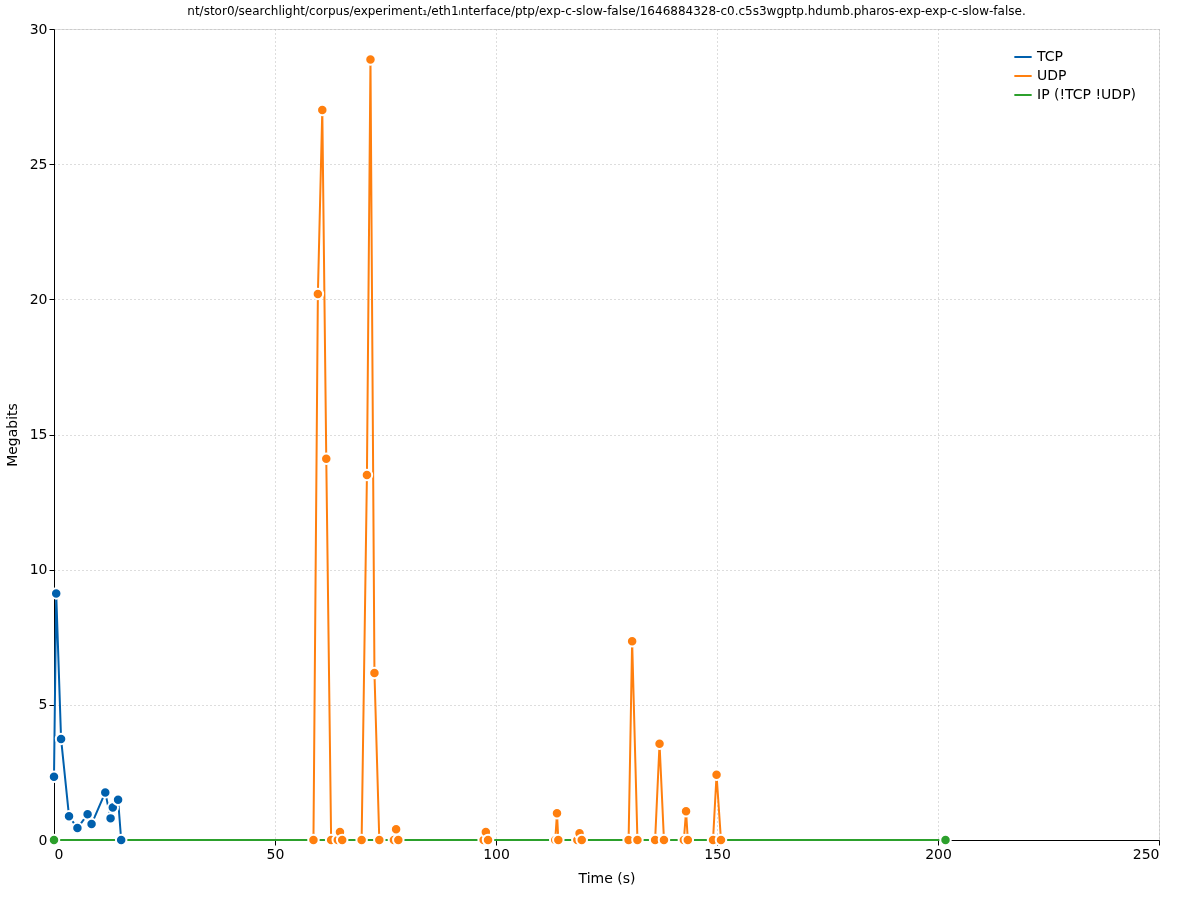 This screenshot has width=1197, height=900. Describe the element at coordinates (38, 298) in the screenshot. I see `y-tick-label: 20` at that location.